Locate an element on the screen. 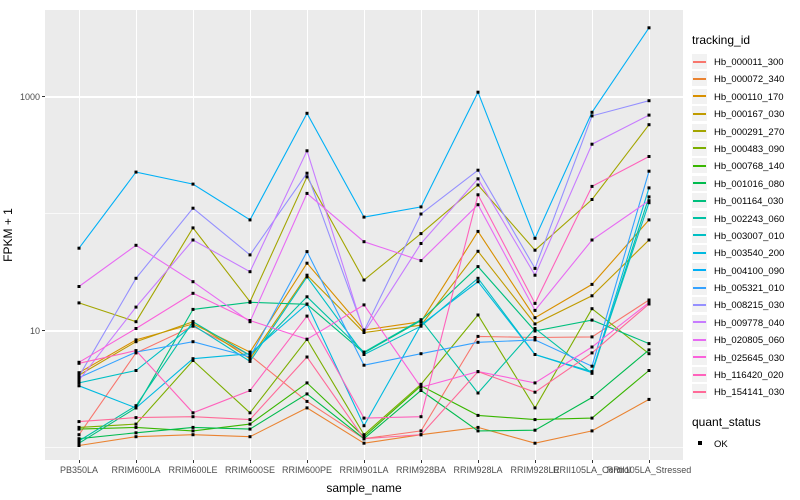 This screenshot has height=500, width=800. legend-item-label: Hb_020805_060 is located at coordinates (749, 341).